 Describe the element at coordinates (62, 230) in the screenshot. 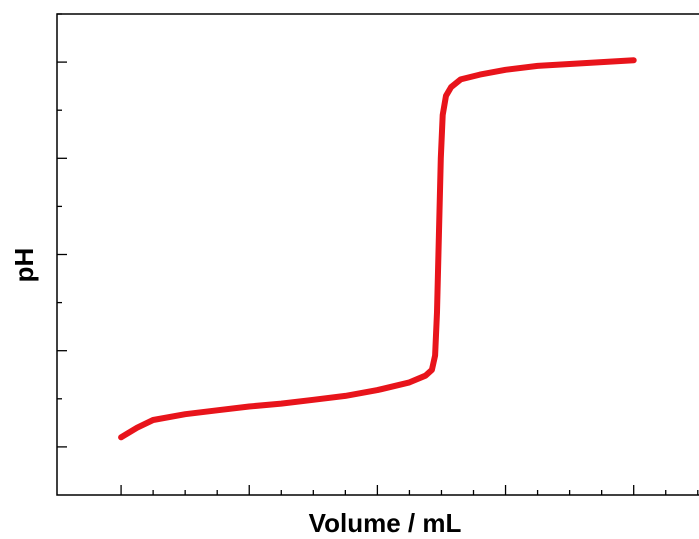

I see `y-axis-ticks` at that location.